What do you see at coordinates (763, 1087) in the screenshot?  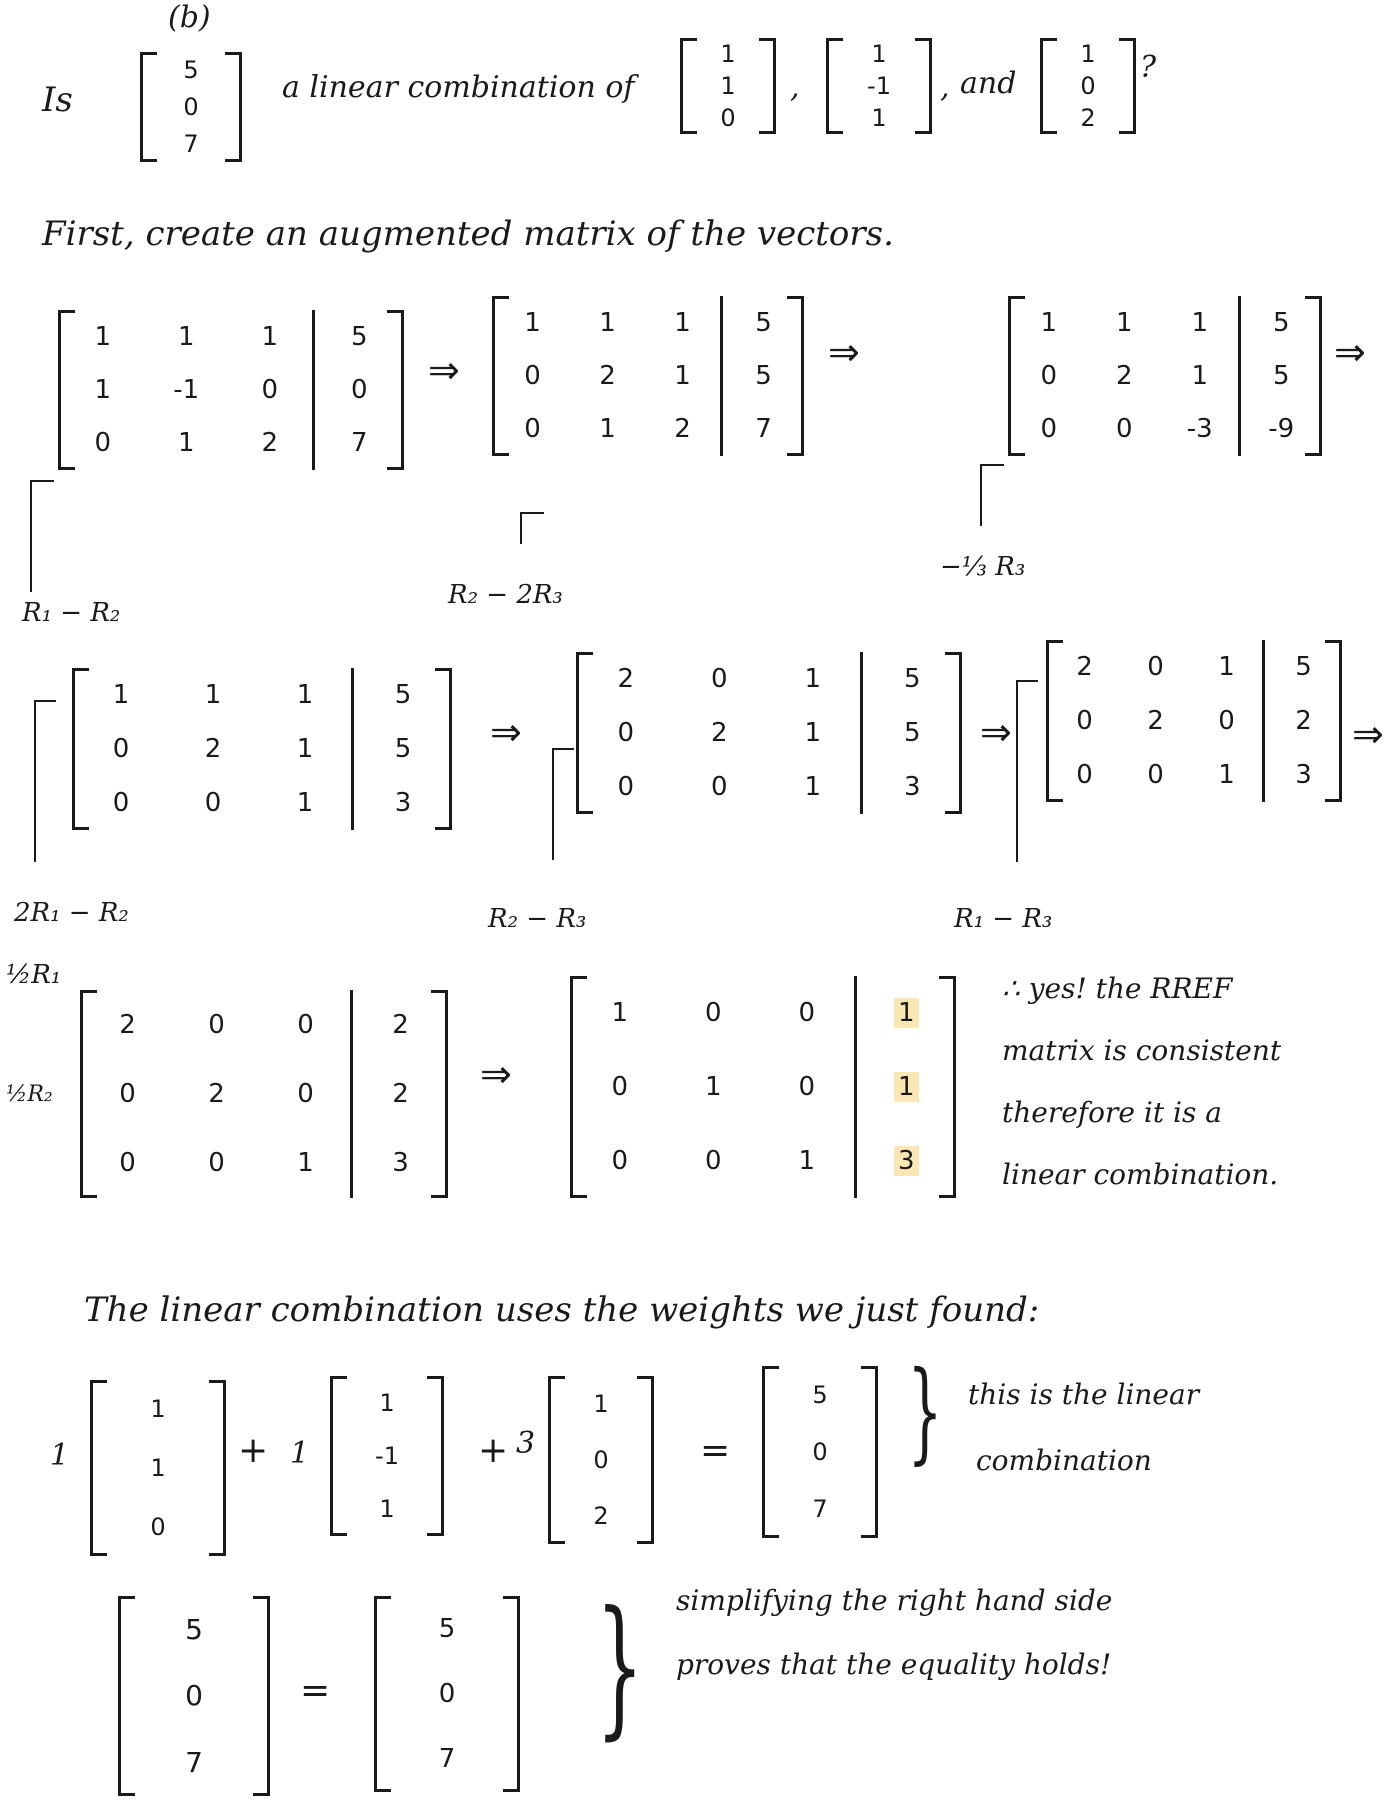 I see `matrix-rref: 1 0 0 1 0 1 0 1 0 0 1 3` at bounding box center [763, 1087].